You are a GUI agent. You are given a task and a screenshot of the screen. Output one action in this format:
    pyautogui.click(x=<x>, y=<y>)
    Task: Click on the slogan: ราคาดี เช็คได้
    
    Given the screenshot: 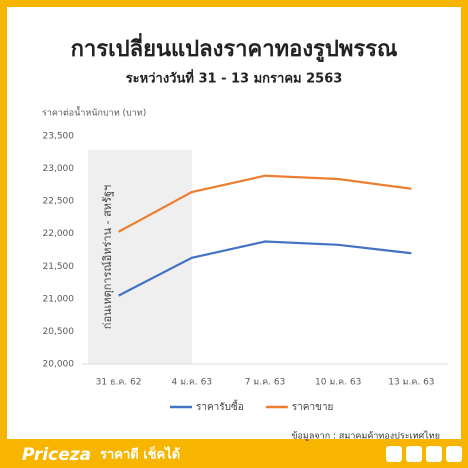 What is the action you would take?
    pyautogui.click(x=140, y=454)
    